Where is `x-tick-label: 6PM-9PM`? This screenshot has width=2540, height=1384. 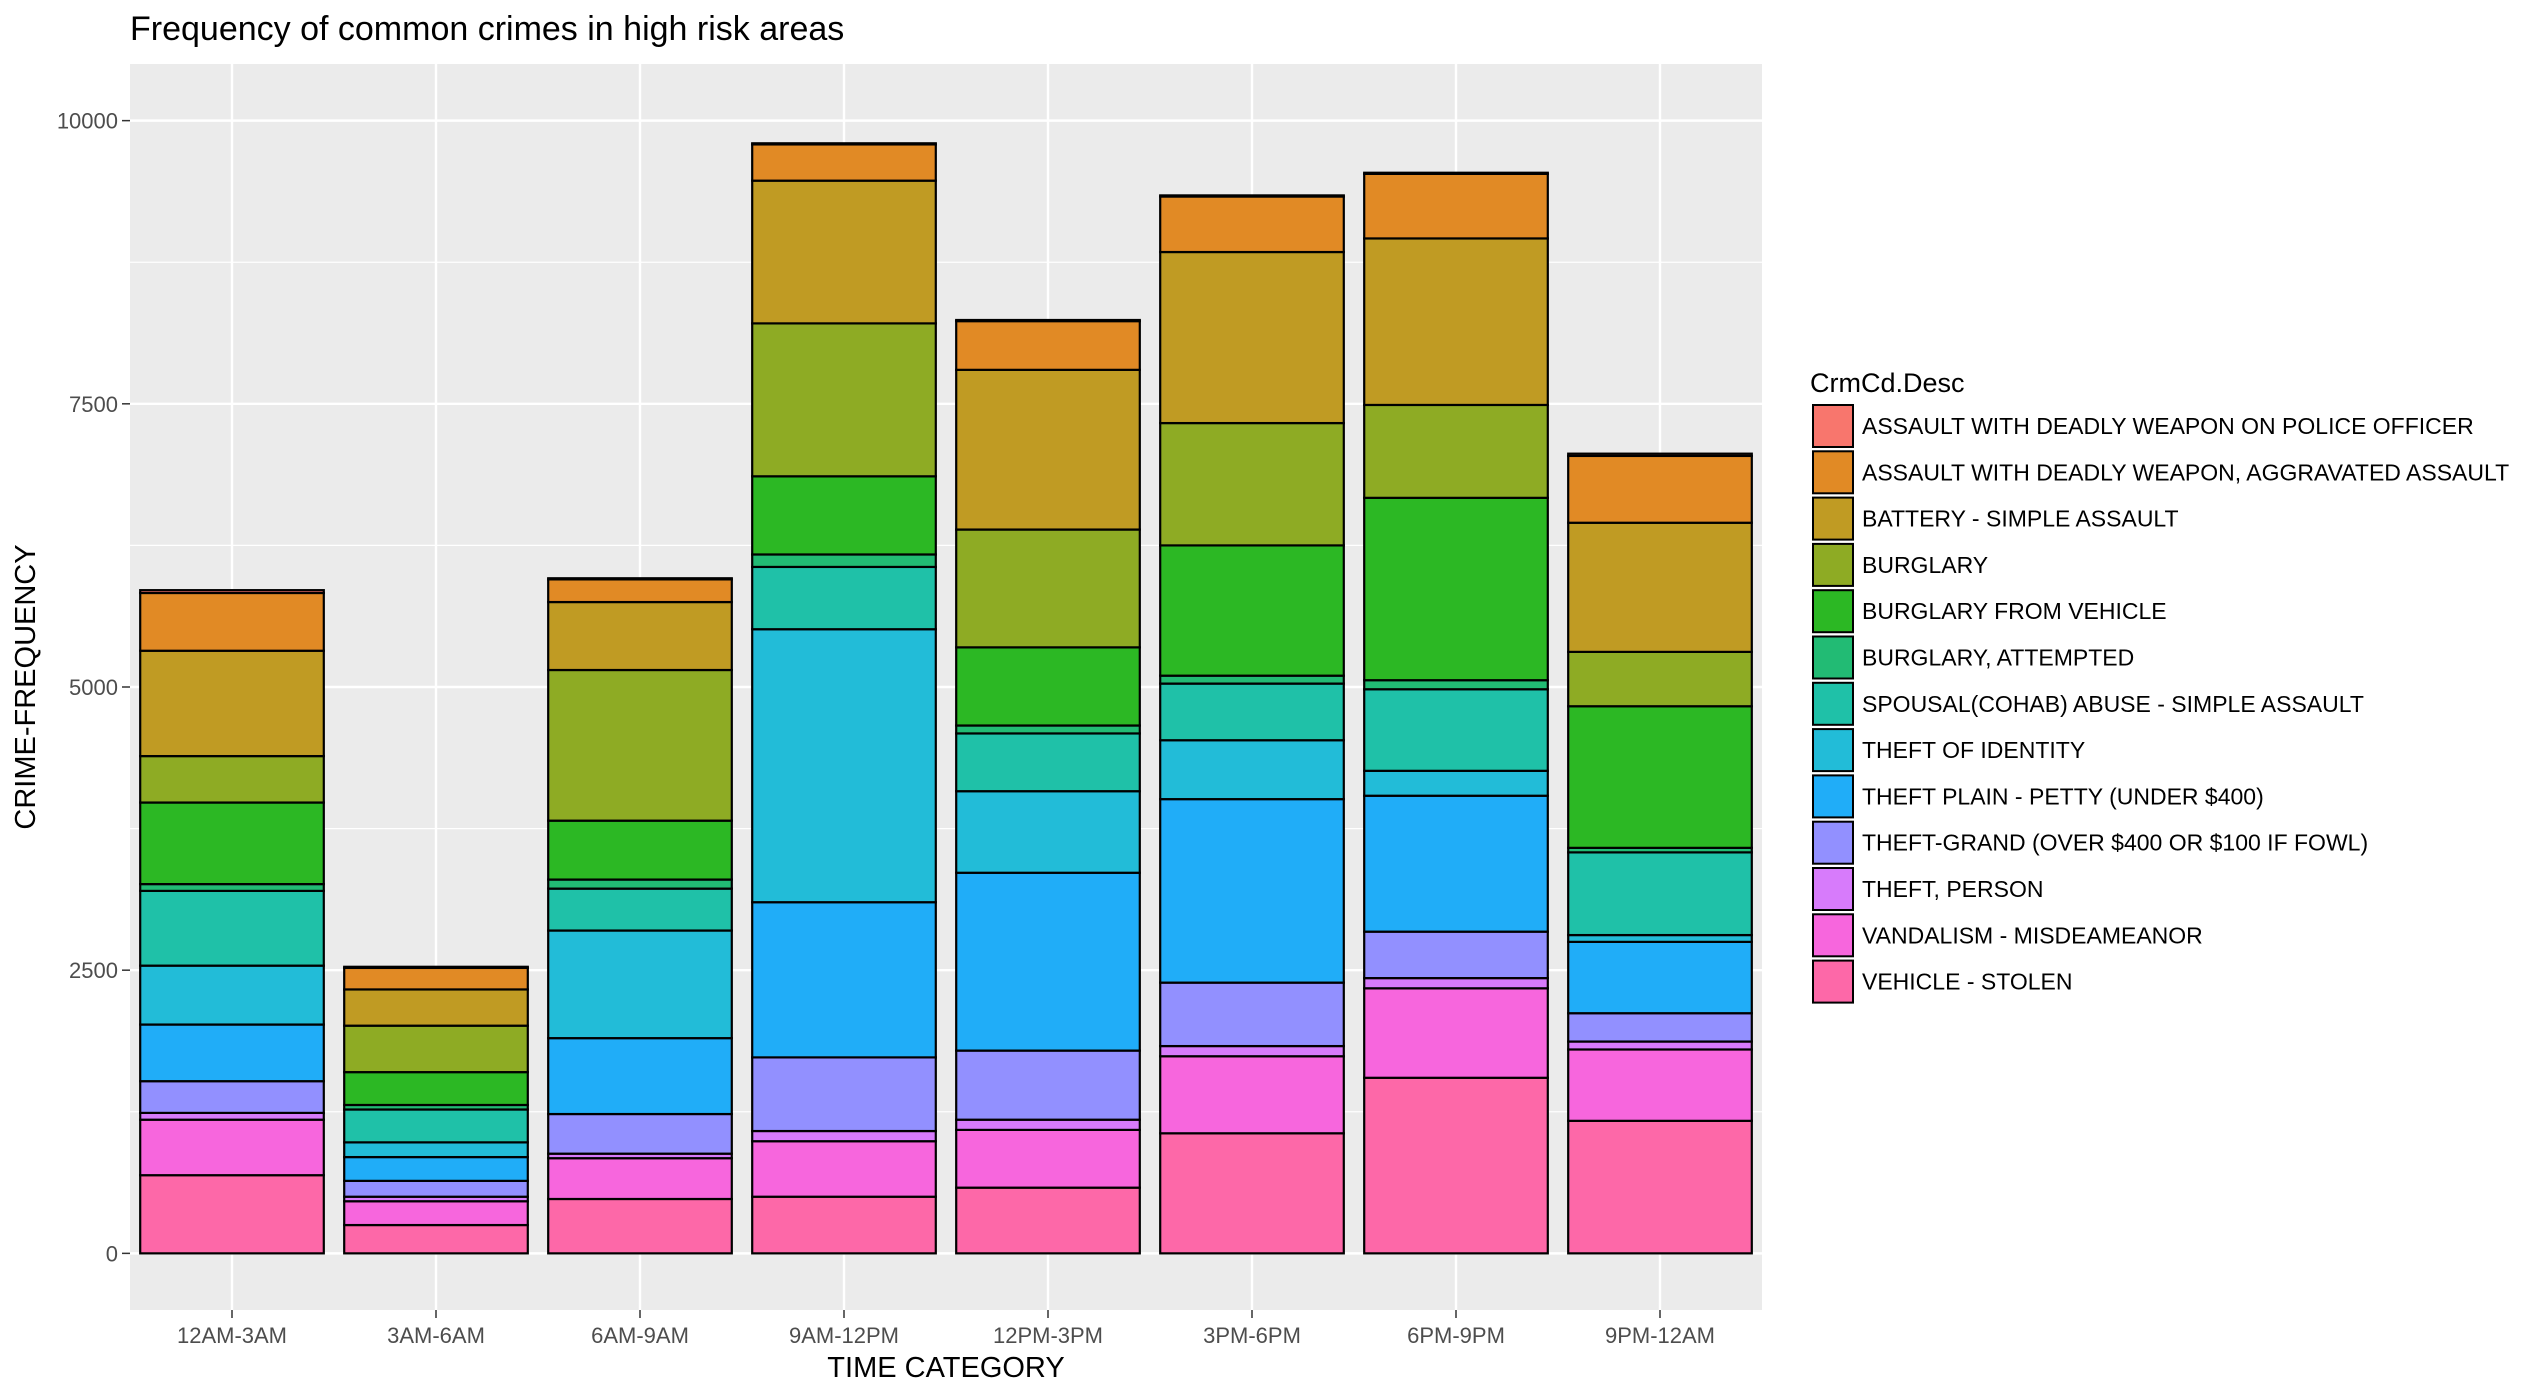
x-tick-label: 6PM-9PM is located at coordinates (1456, 1335).